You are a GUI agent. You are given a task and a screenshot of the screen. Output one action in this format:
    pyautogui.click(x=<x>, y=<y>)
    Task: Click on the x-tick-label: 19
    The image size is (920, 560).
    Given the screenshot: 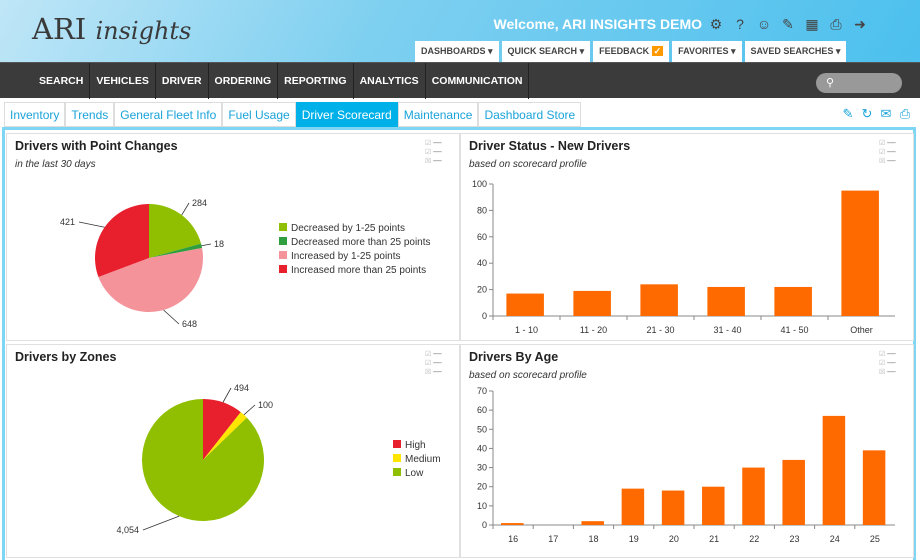 What is the action you would take?
    pyautogui.click(x=634, y=539)
    